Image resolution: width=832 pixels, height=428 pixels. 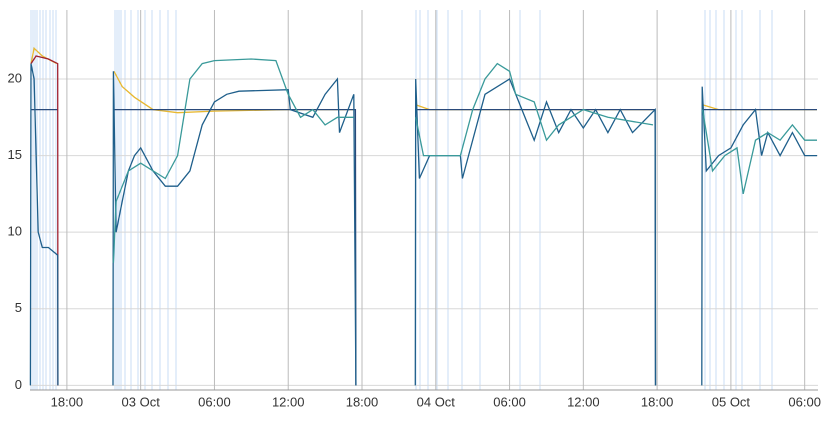 What do you see at coordinates (731, 401) in the screenshot?
I see `x-tick-label: 05 Oct` at bounding box center [731, 401].